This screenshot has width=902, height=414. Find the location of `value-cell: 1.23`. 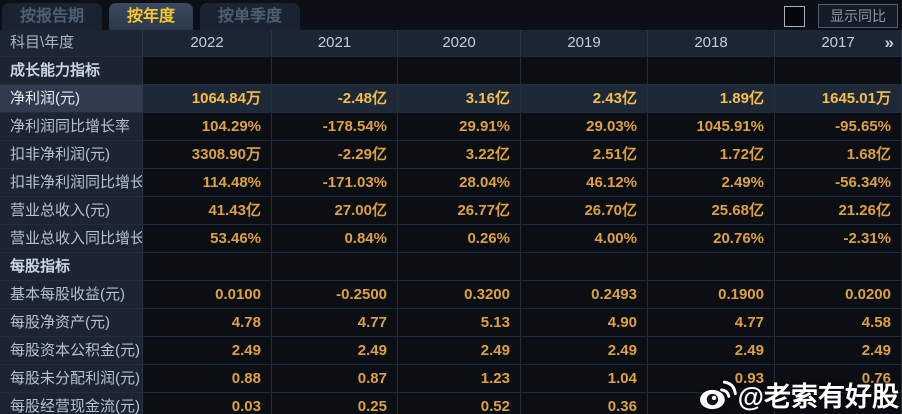

value-cell: 1.23 is located at coordinates (459, 379).